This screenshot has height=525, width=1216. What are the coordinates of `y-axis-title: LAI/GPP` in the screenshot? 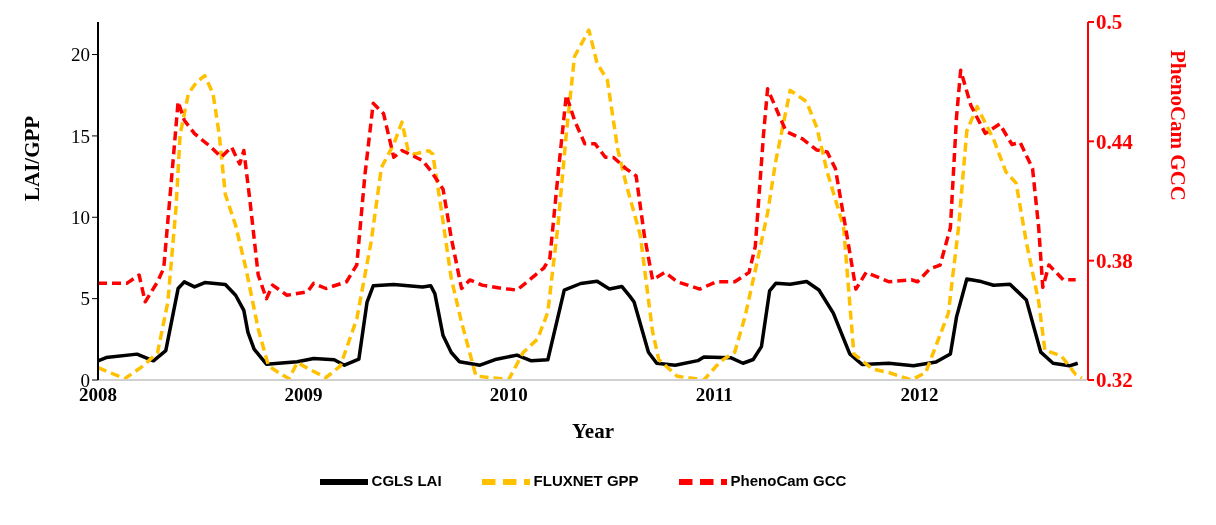 It's located at (32, 158).